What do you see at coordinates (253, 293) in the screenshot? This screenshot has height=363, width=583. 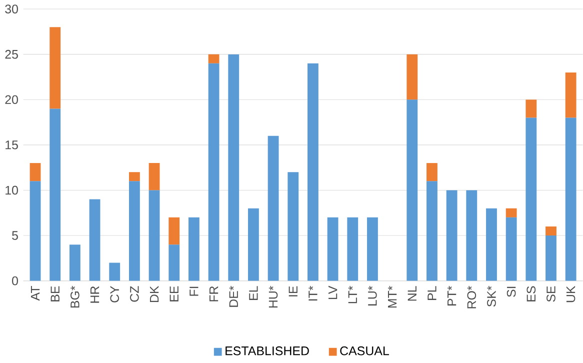 I see `x-tick-label: EL` at bounding box center [253, 293].